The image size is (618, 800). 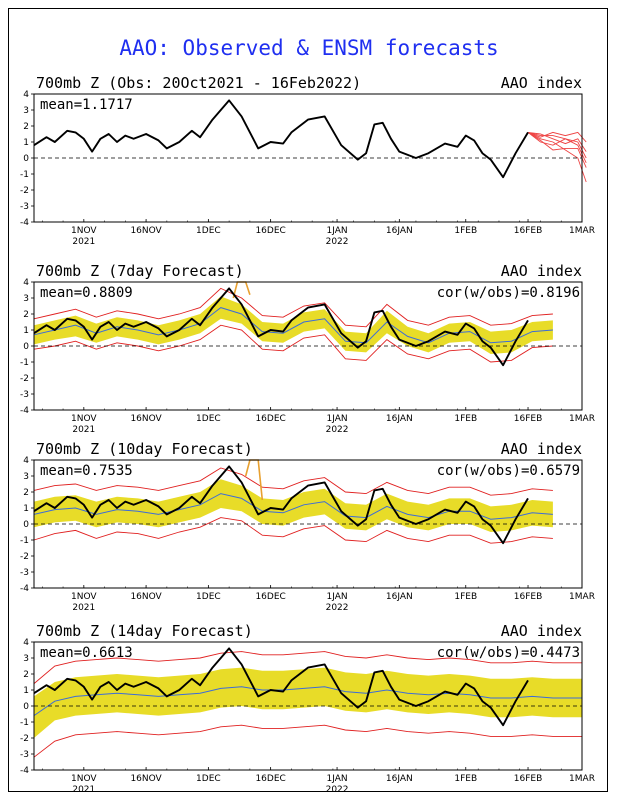 I want to click on correlation-label: cor(w/obs)=0.6579, so click(x=508, y=471).